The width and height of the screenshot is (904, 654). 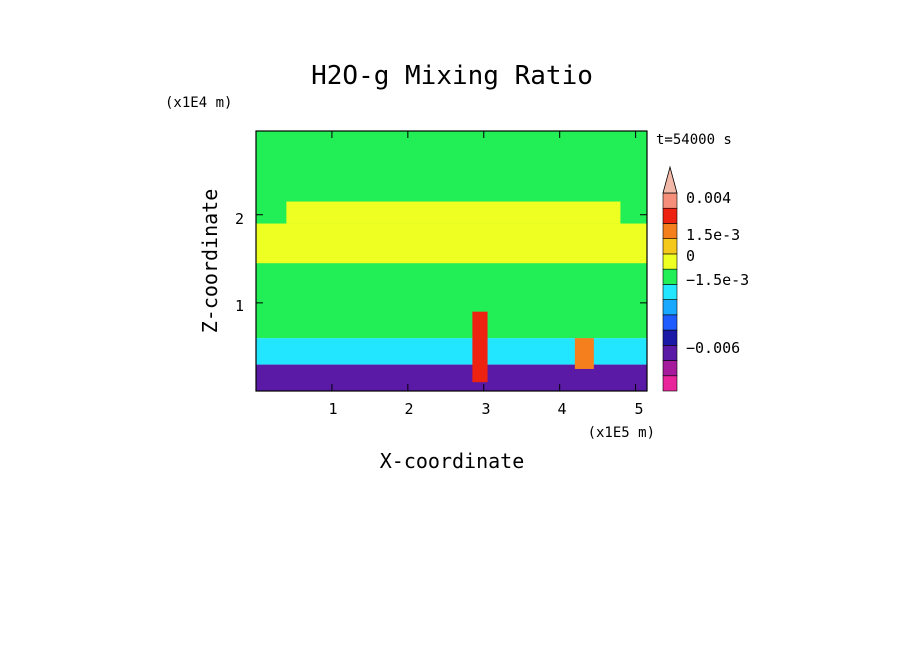 I want to click on colorbar-label: 1.5e-3, so click(x=713, y=235).